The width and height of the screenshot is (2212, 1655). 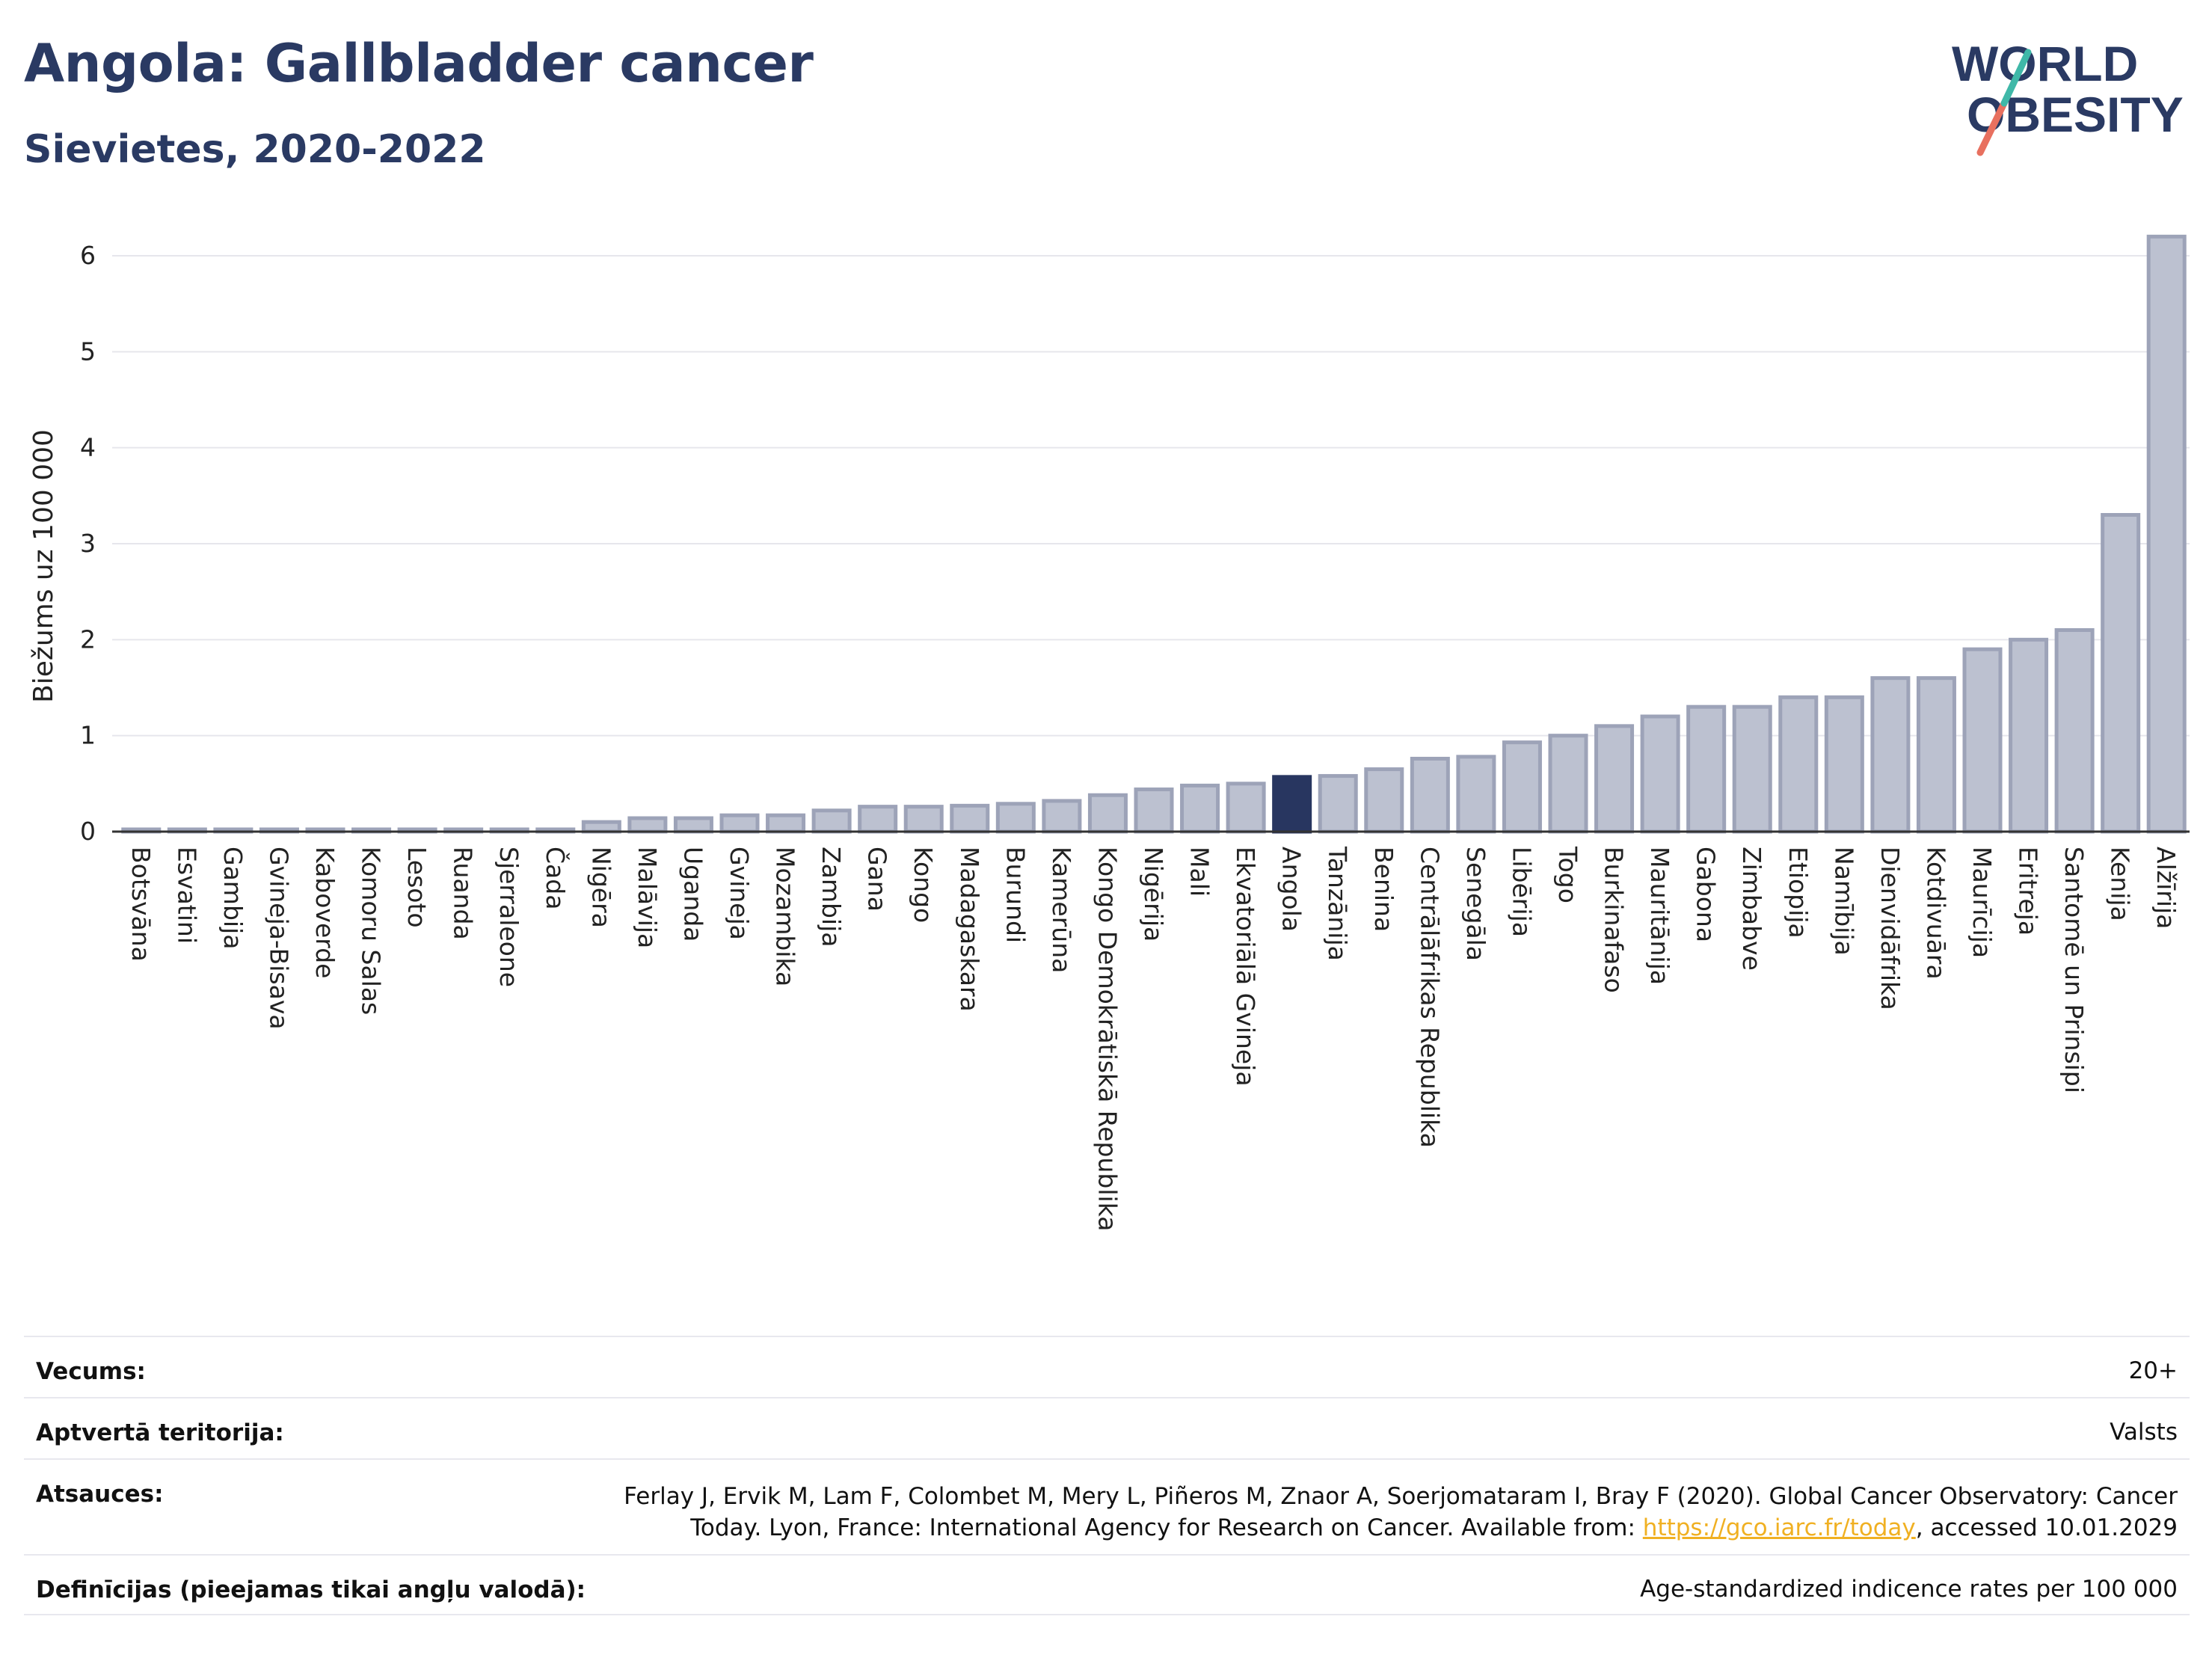 What do you see at coordinates (923, 885) in the screenshot?
I see `x-tick-label: Kongo` at bounding box center [923, 885].